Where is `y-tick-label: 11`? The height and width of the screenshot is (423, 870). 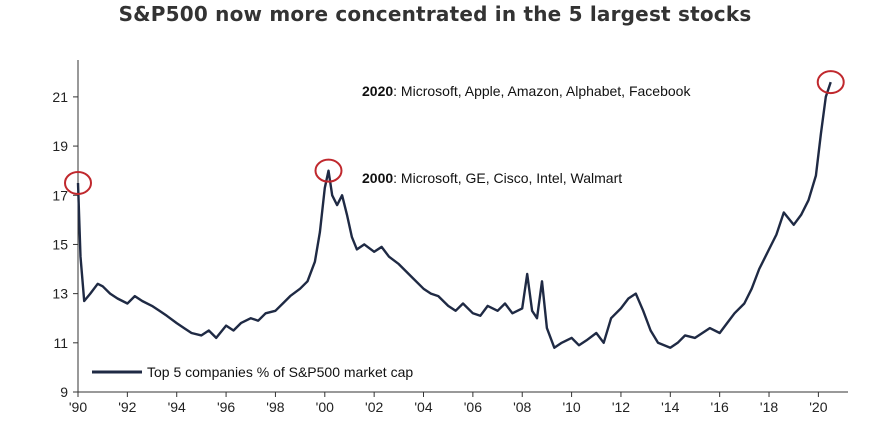
y-tick-label: 11 is located at coordinates (60, 343).